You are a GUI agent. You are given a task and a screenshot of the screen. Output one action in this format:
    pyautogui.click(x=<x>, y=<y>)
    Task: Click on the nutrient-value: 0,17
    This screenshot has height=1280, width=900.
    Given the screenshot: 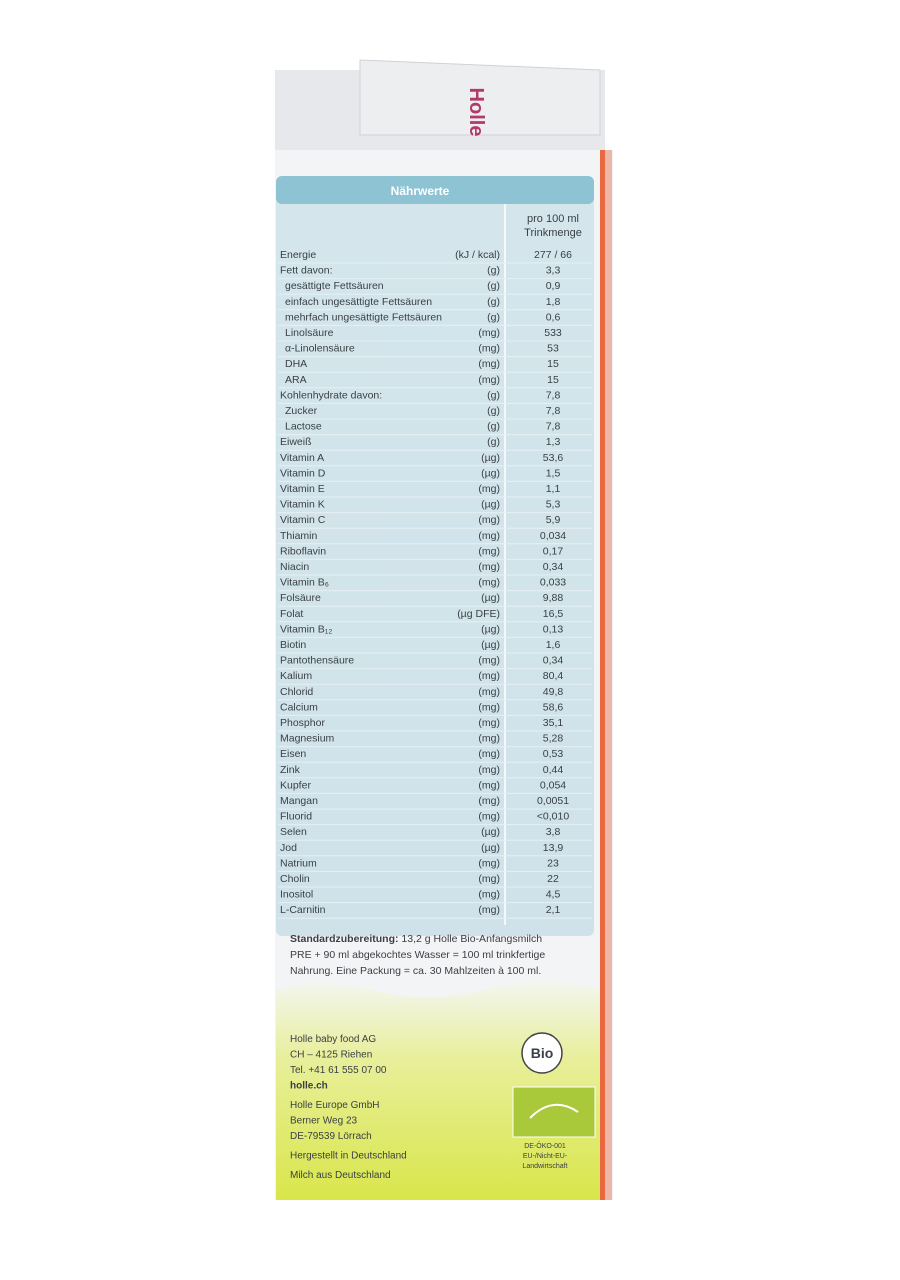 What is the action you would take?
    pyautogui.click(x=553, y=551)
    